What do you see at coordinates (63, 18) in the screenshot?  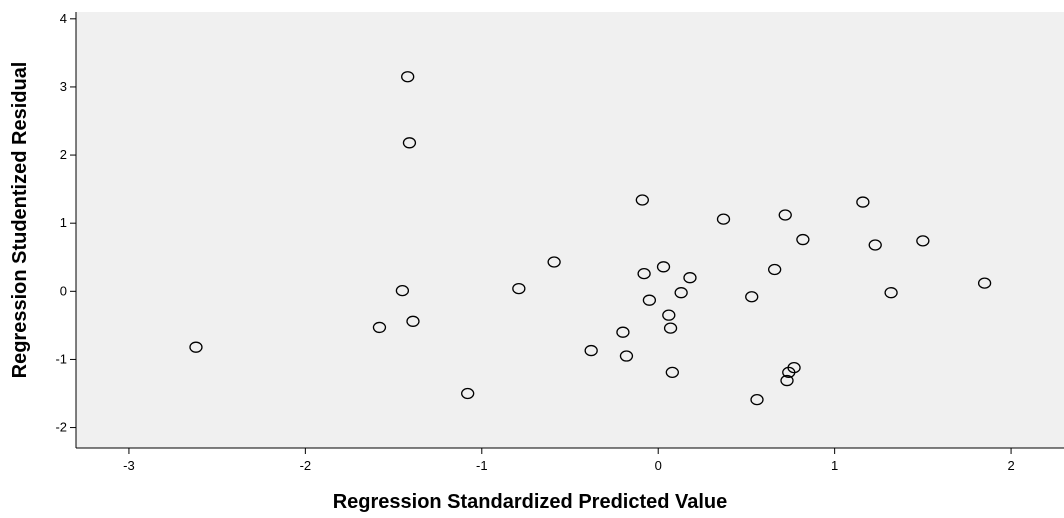 I see `y-tick-label: 4` at bounding box center [63, 18].